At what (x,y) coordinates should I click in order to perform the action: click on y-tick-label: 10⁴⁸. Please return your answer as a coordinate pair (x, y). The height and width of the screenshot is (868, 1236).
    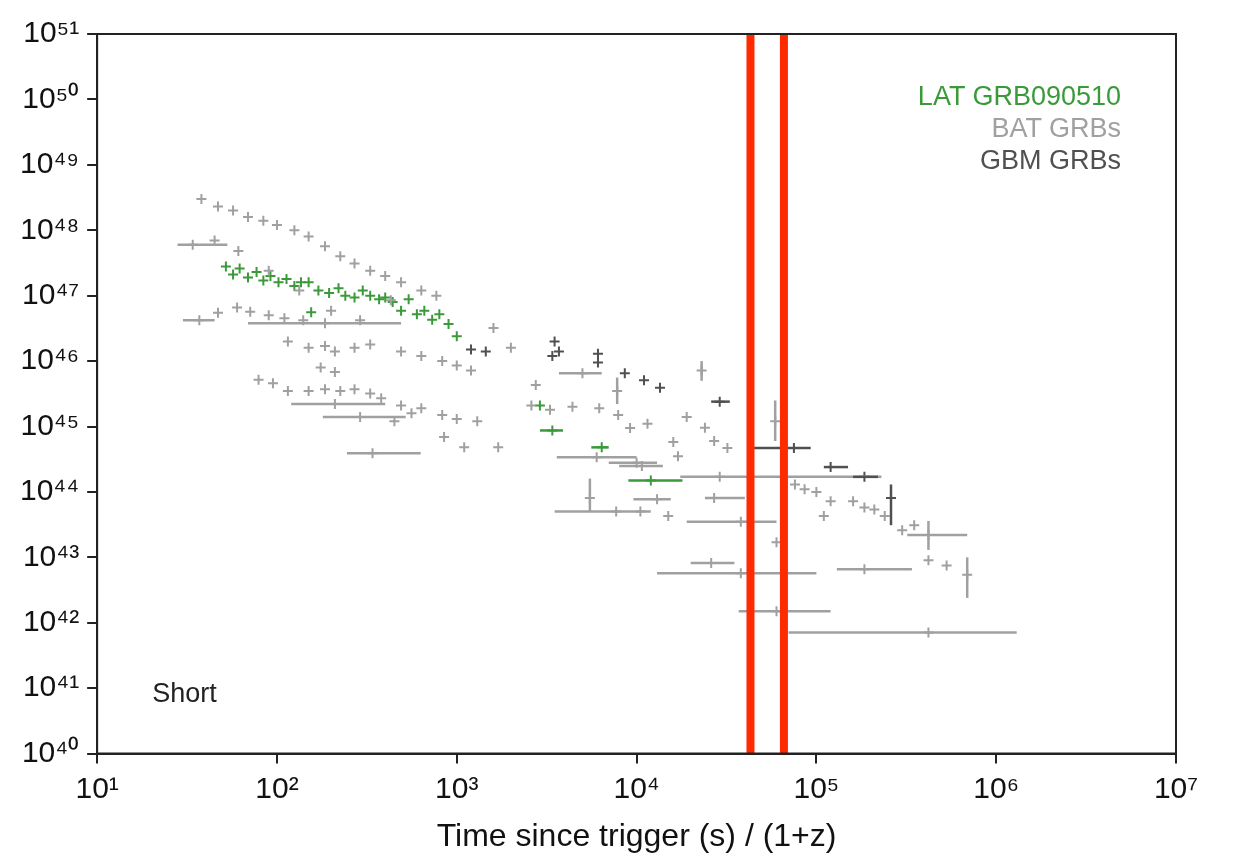
    Looking at the image, I should click on (50, 228).